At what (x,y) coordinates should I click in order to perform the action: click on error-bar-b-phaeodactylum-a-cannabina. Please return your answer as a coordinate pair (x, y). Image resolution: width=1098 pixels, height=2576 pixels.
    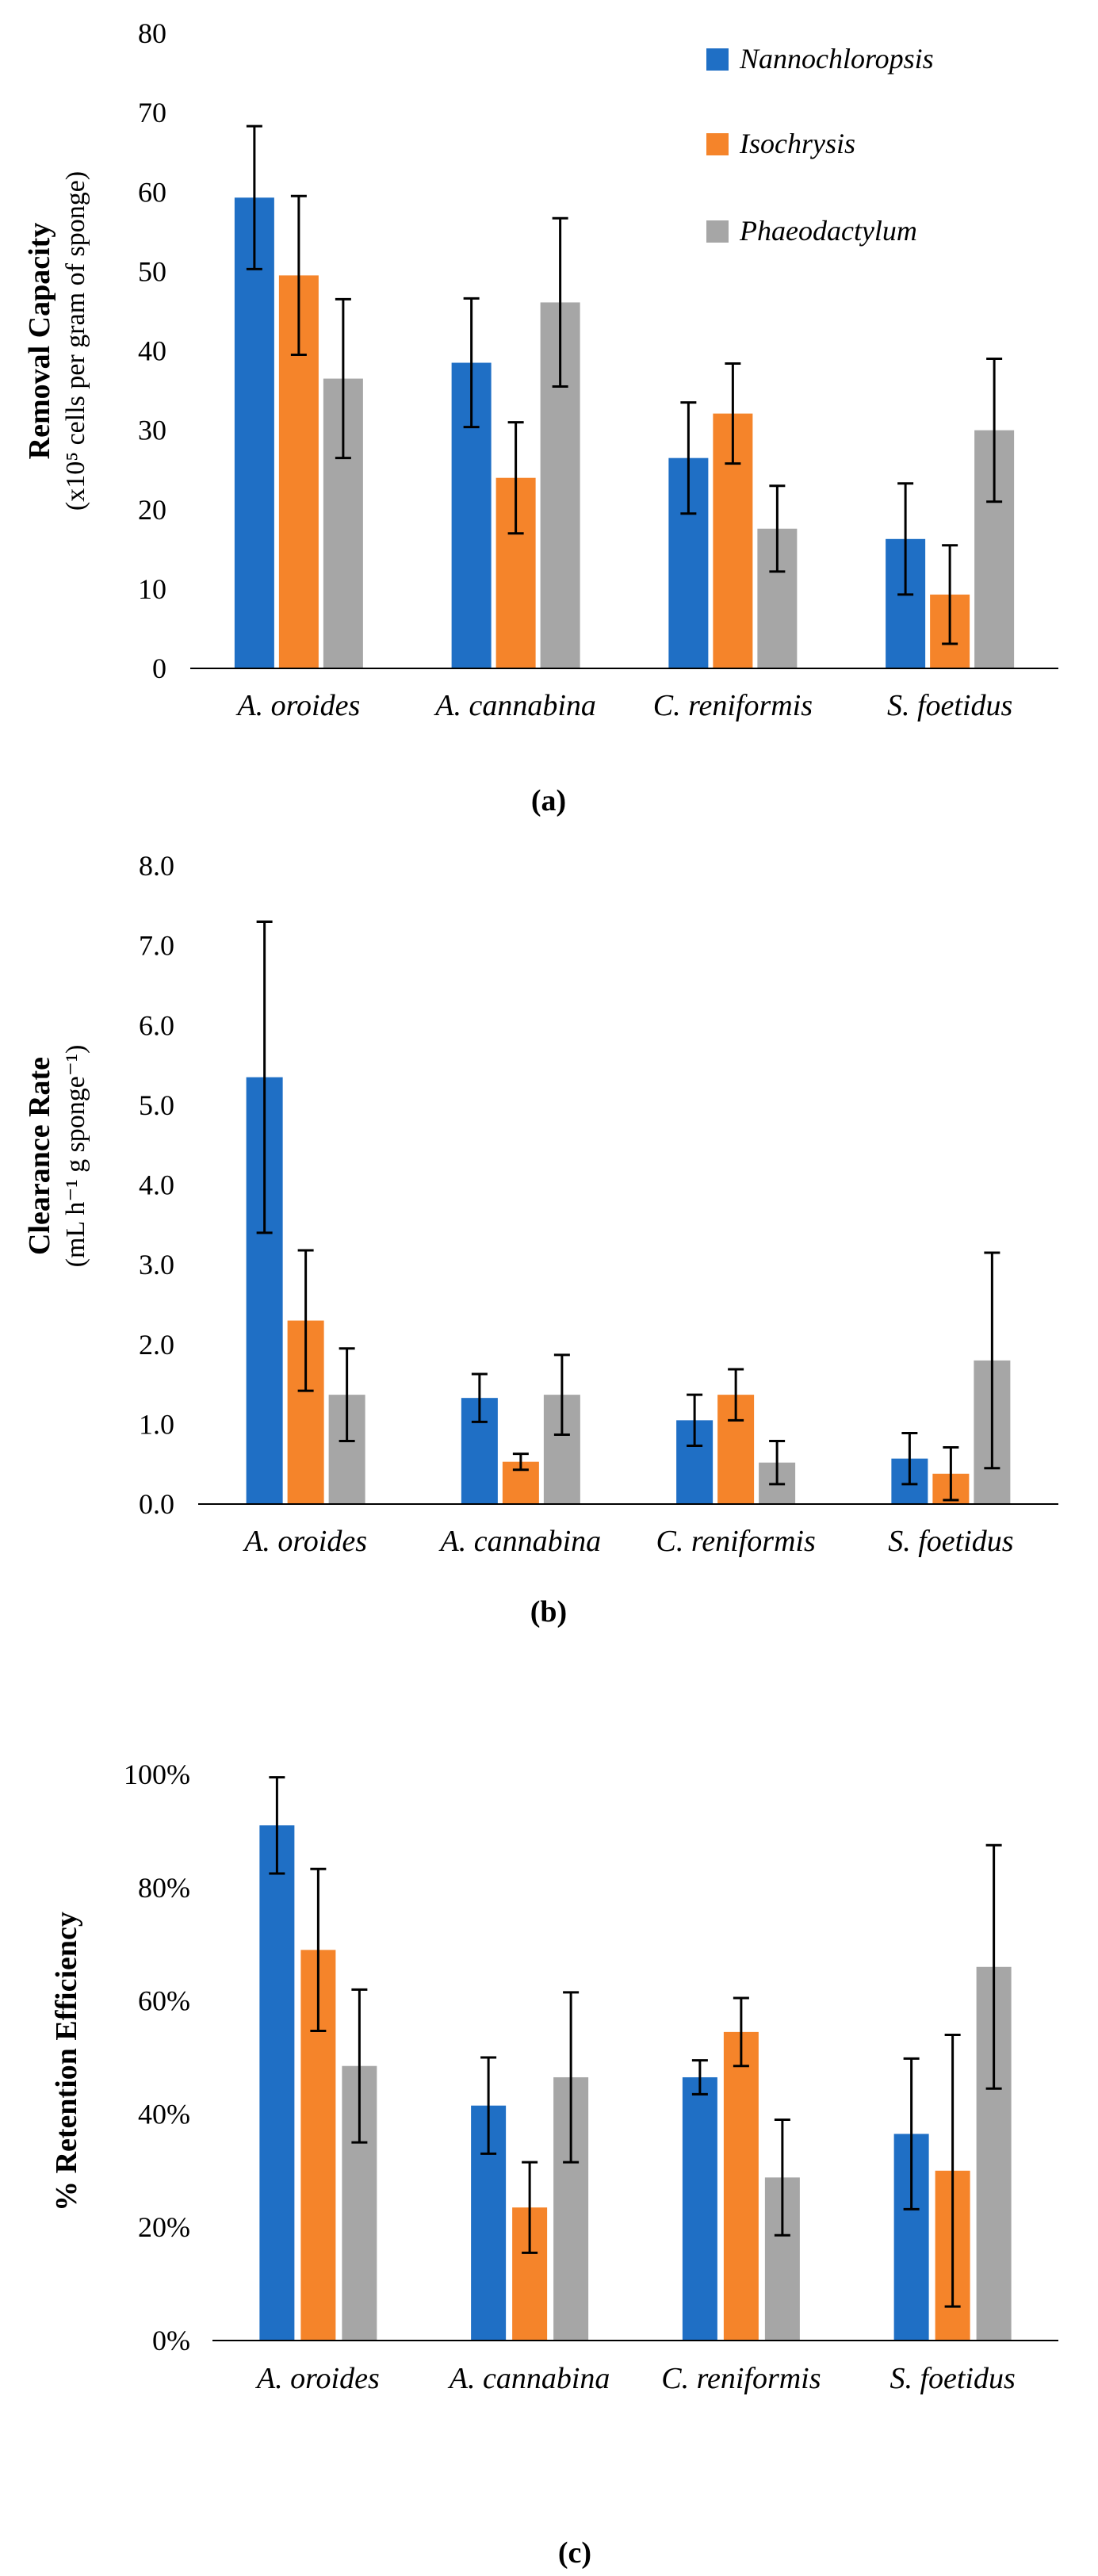
    Looking at the image, I should click on (562, 1394).